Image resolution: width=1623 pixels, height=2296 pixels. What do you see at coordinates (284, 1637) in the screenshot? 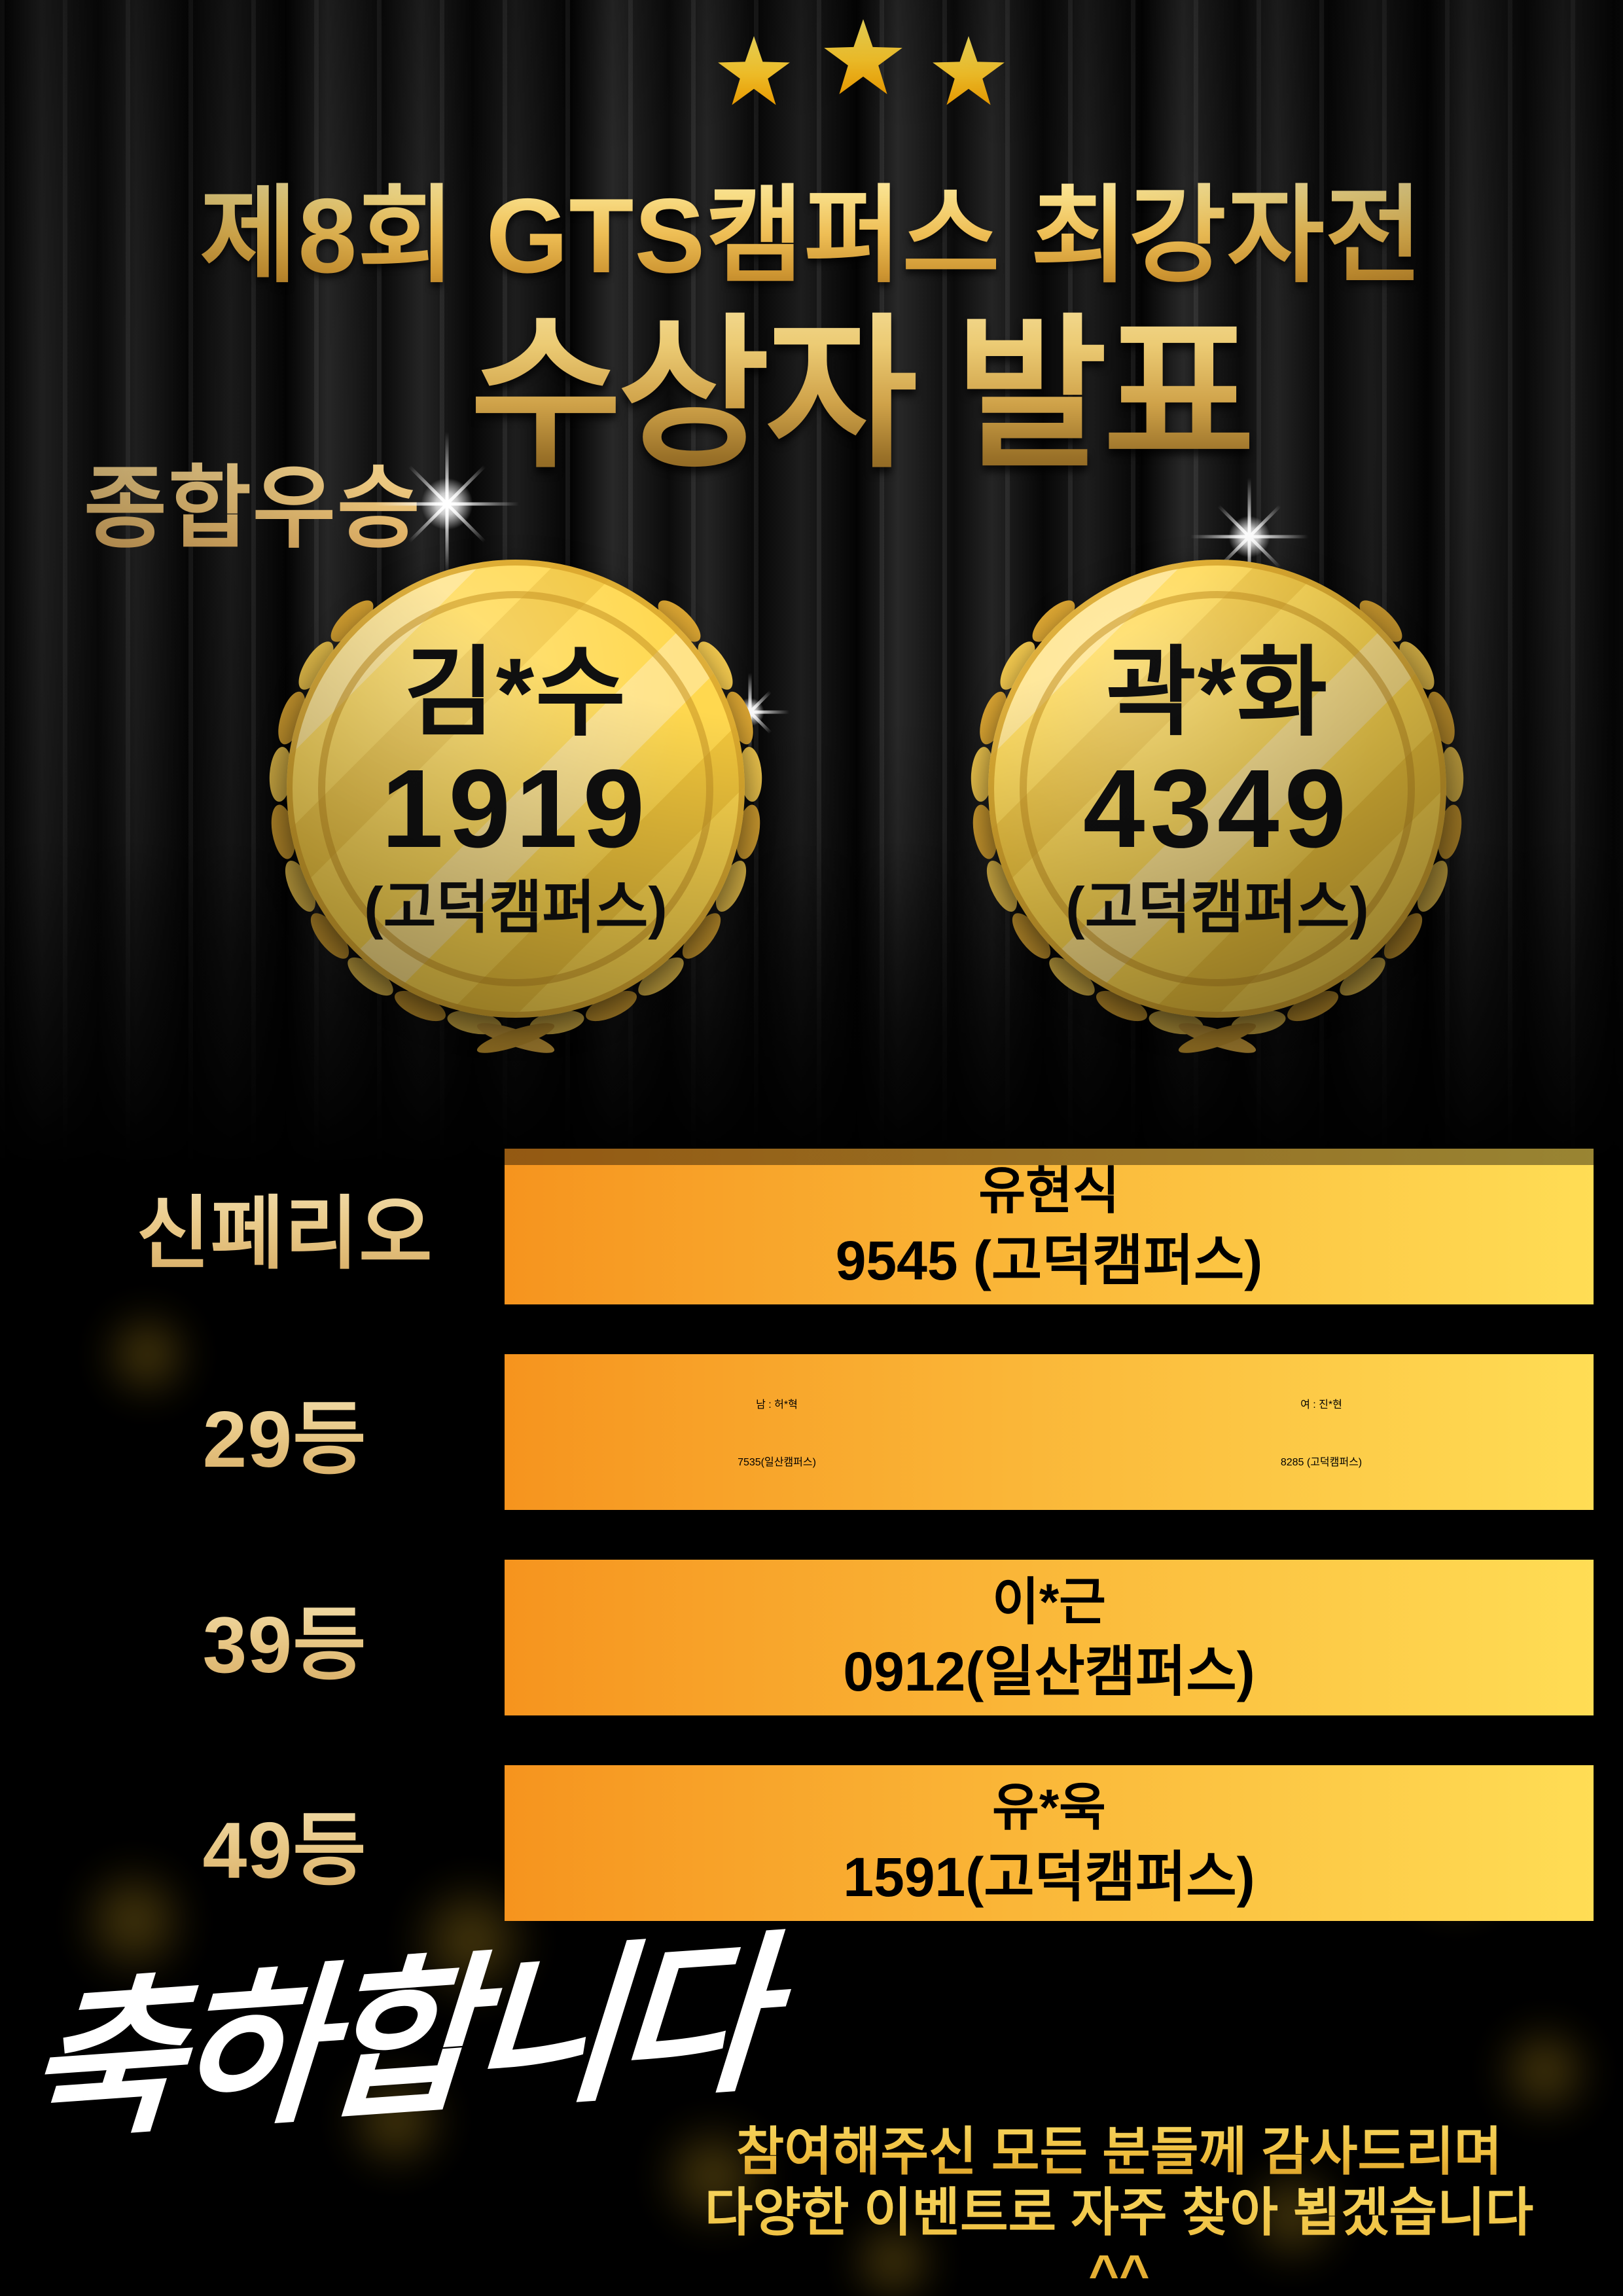
I see `rank-label-39: 39등` at bounding box center [284, 1637].